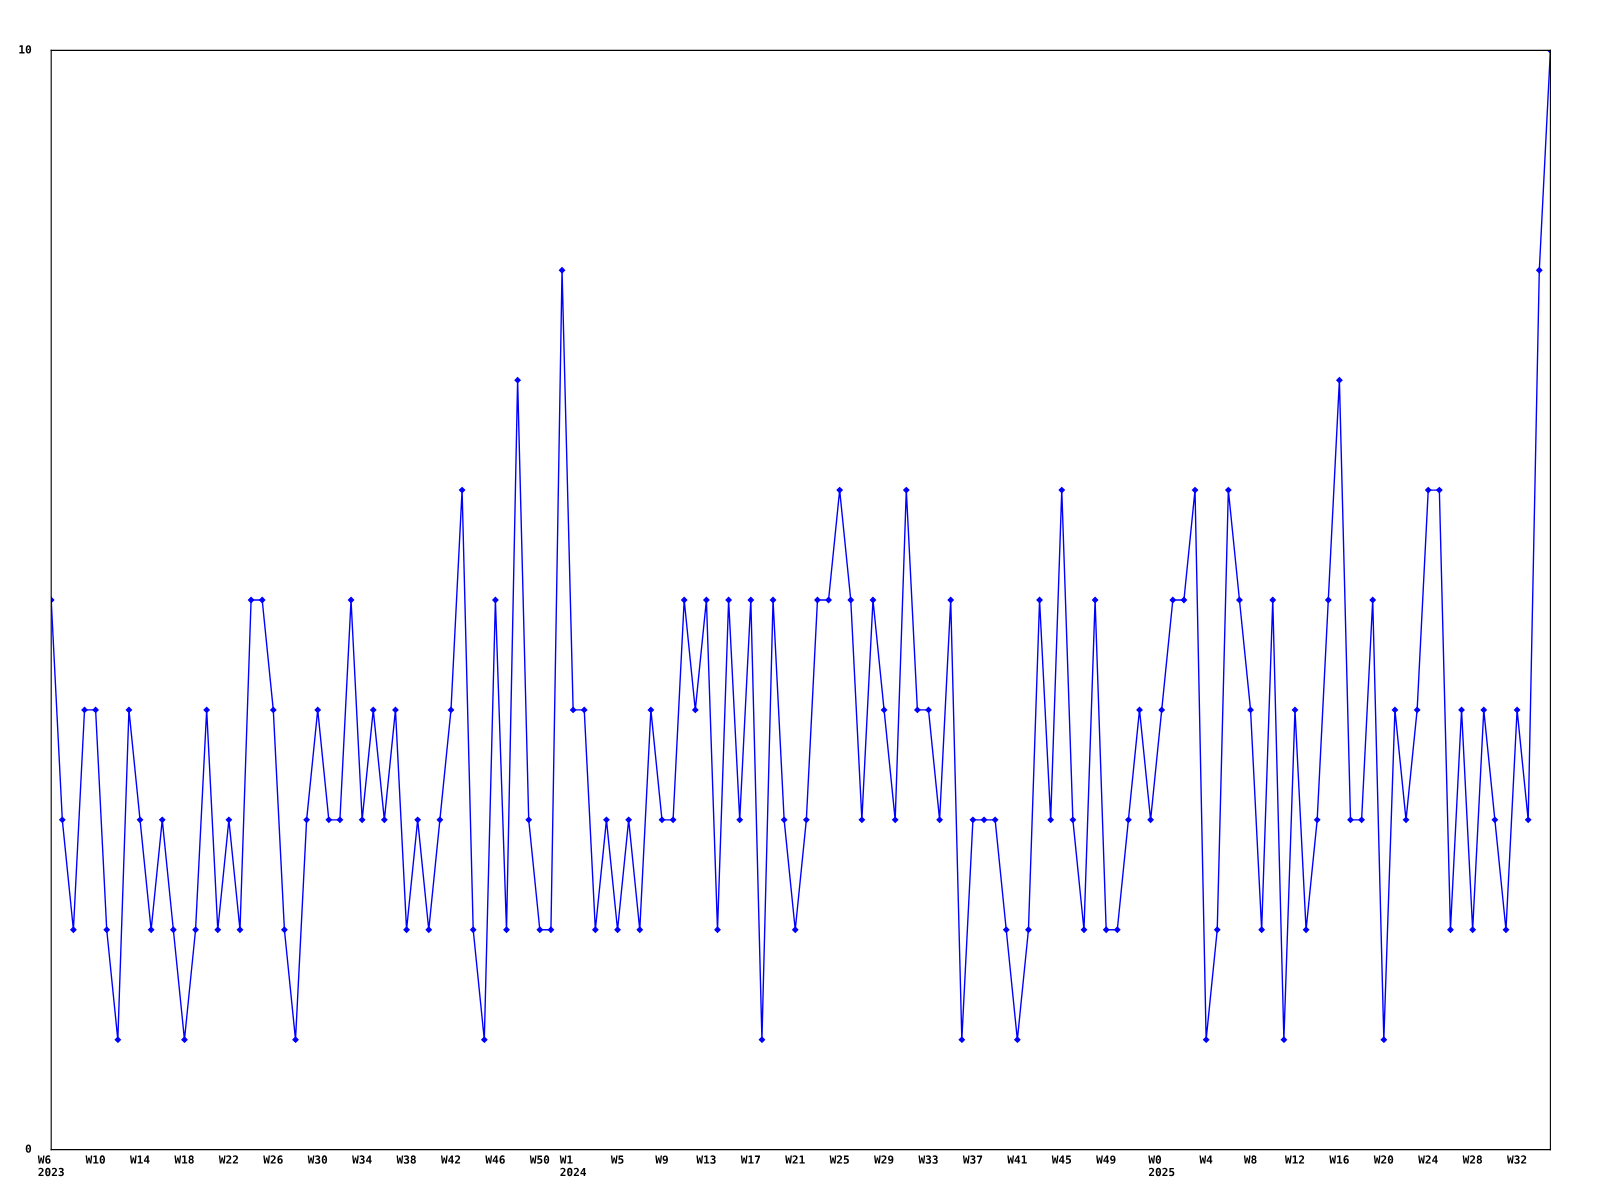  I want to click on x-tick-label: W28, so click(1472, 1159).